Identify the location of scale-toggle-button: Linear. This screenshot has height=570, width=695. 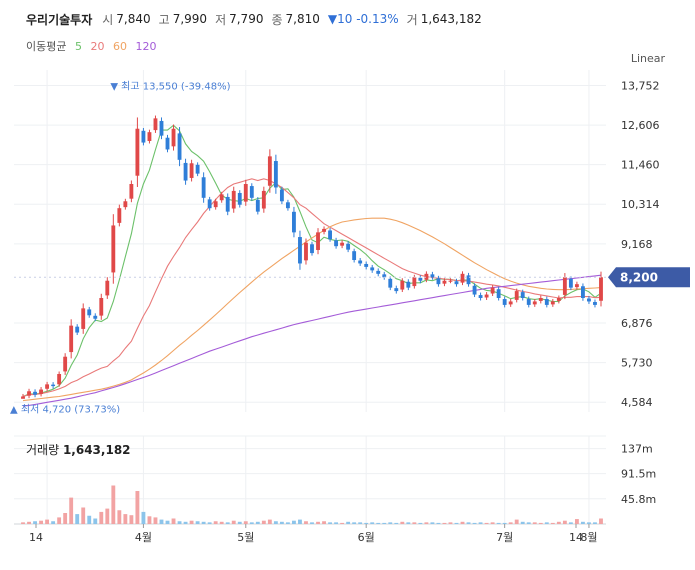
(647, 58).